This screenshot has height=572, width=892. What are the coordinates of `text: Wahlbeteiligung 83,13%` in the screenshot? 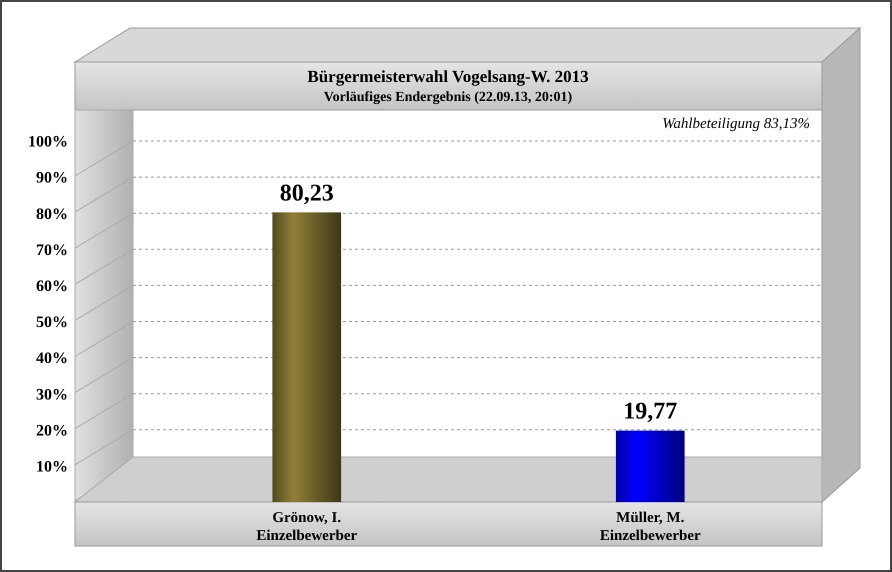 It's located at (736, 124).